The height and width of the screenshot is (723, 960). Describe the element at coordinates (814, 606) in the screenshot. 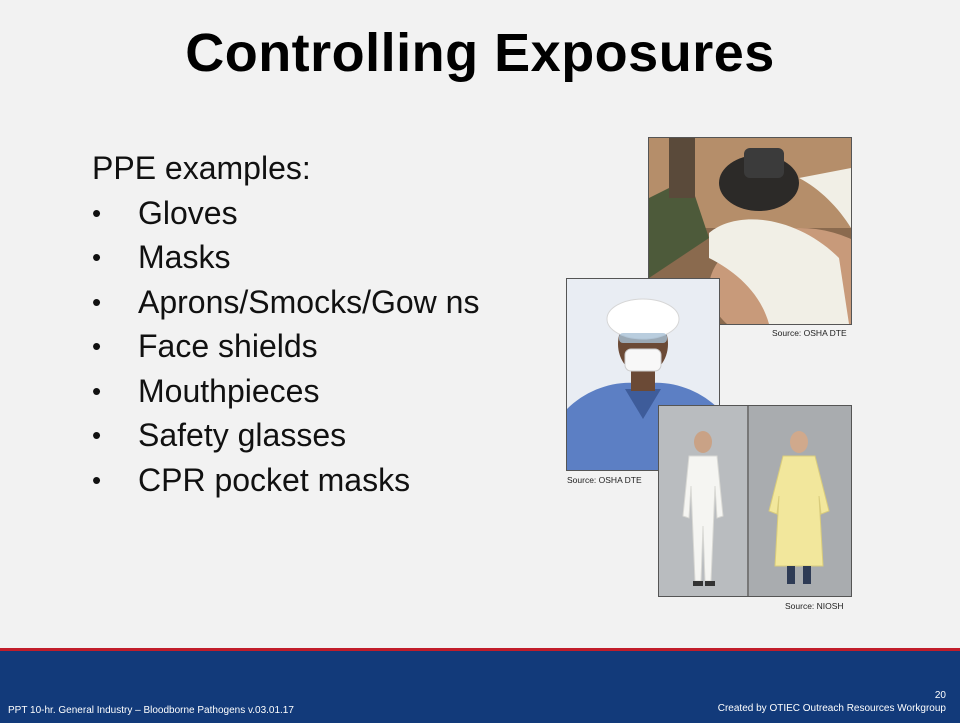

I see `gowns-photo-caption: Source: NIOSH` at that location.